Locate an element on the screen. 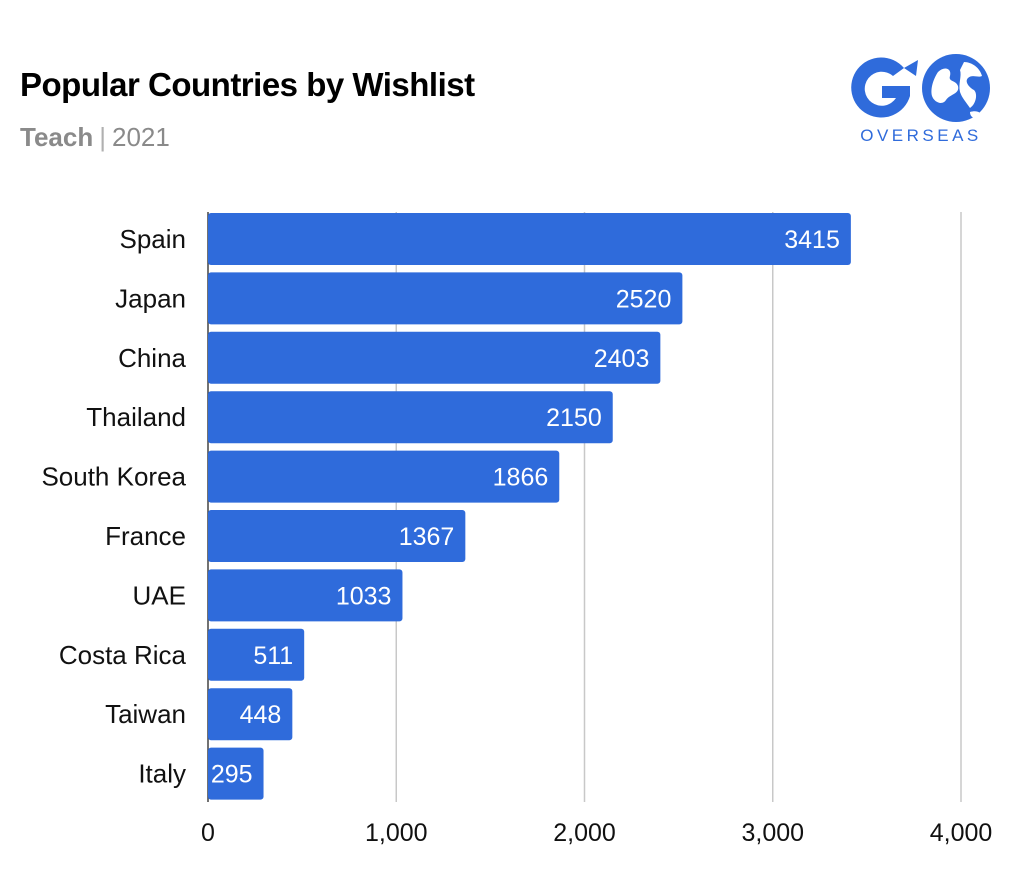 This screenshot has width=1014, height=871. data-label: 1033 is located at coordinates (364, 596).